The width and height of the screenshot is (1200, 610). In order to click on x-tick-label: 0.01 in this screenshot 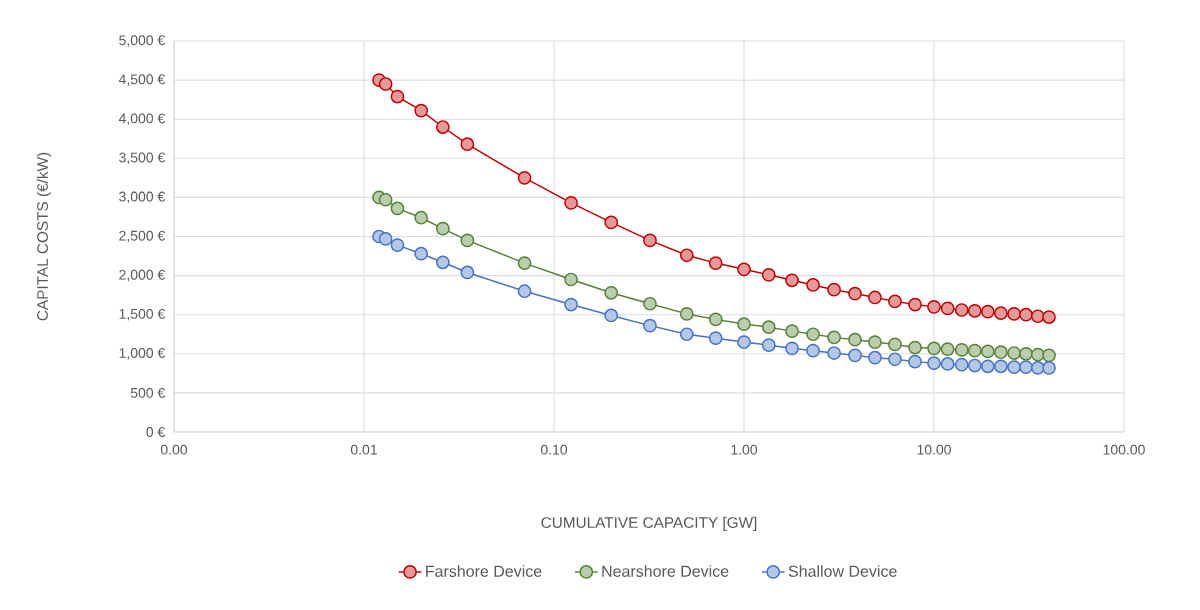, I will do `click(363, 449)`.